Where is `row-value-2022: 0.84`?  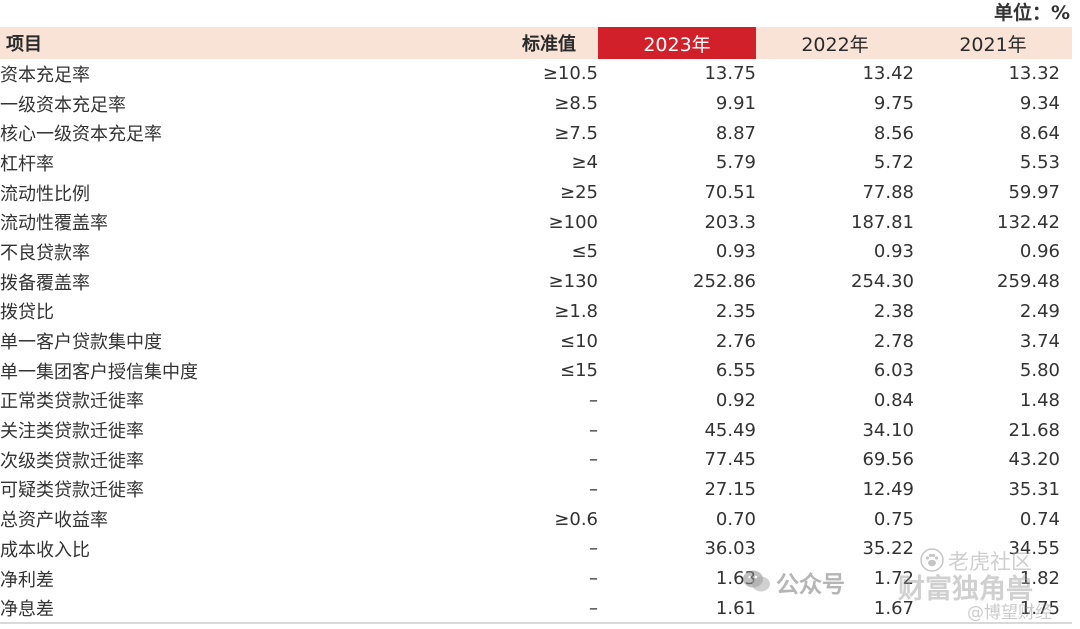
row-value-2022: 0.84 is located at coordinates (893, 400).